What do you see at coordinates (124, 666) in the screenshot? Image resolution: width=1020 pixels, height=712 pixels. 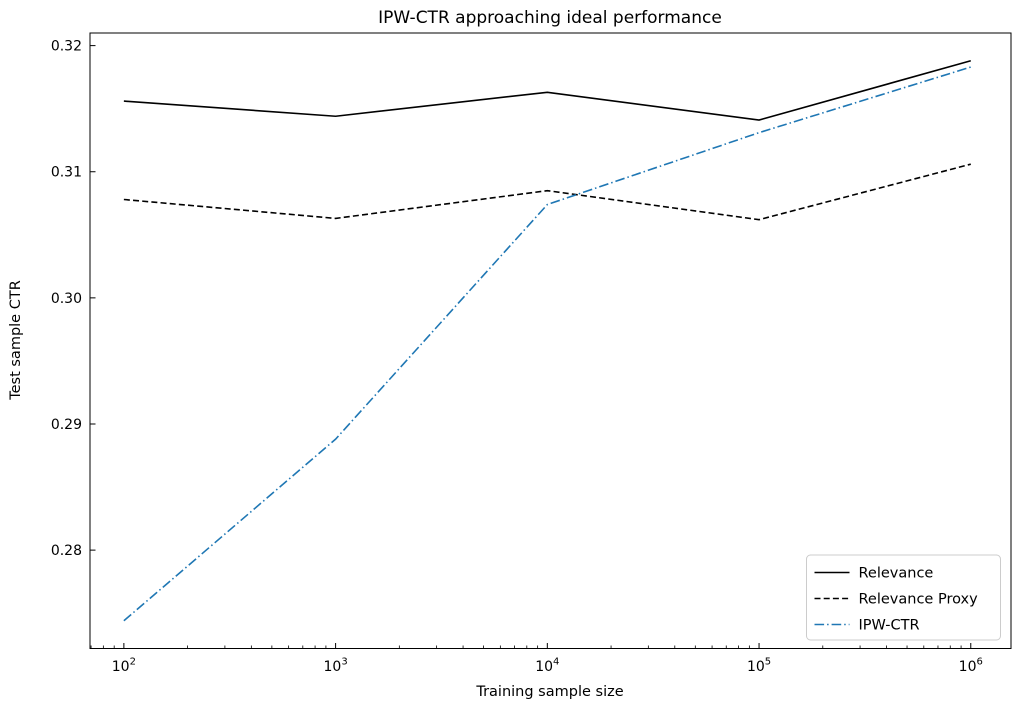 I see `x-tick-label: 10²` at bounding box center [124, 666].